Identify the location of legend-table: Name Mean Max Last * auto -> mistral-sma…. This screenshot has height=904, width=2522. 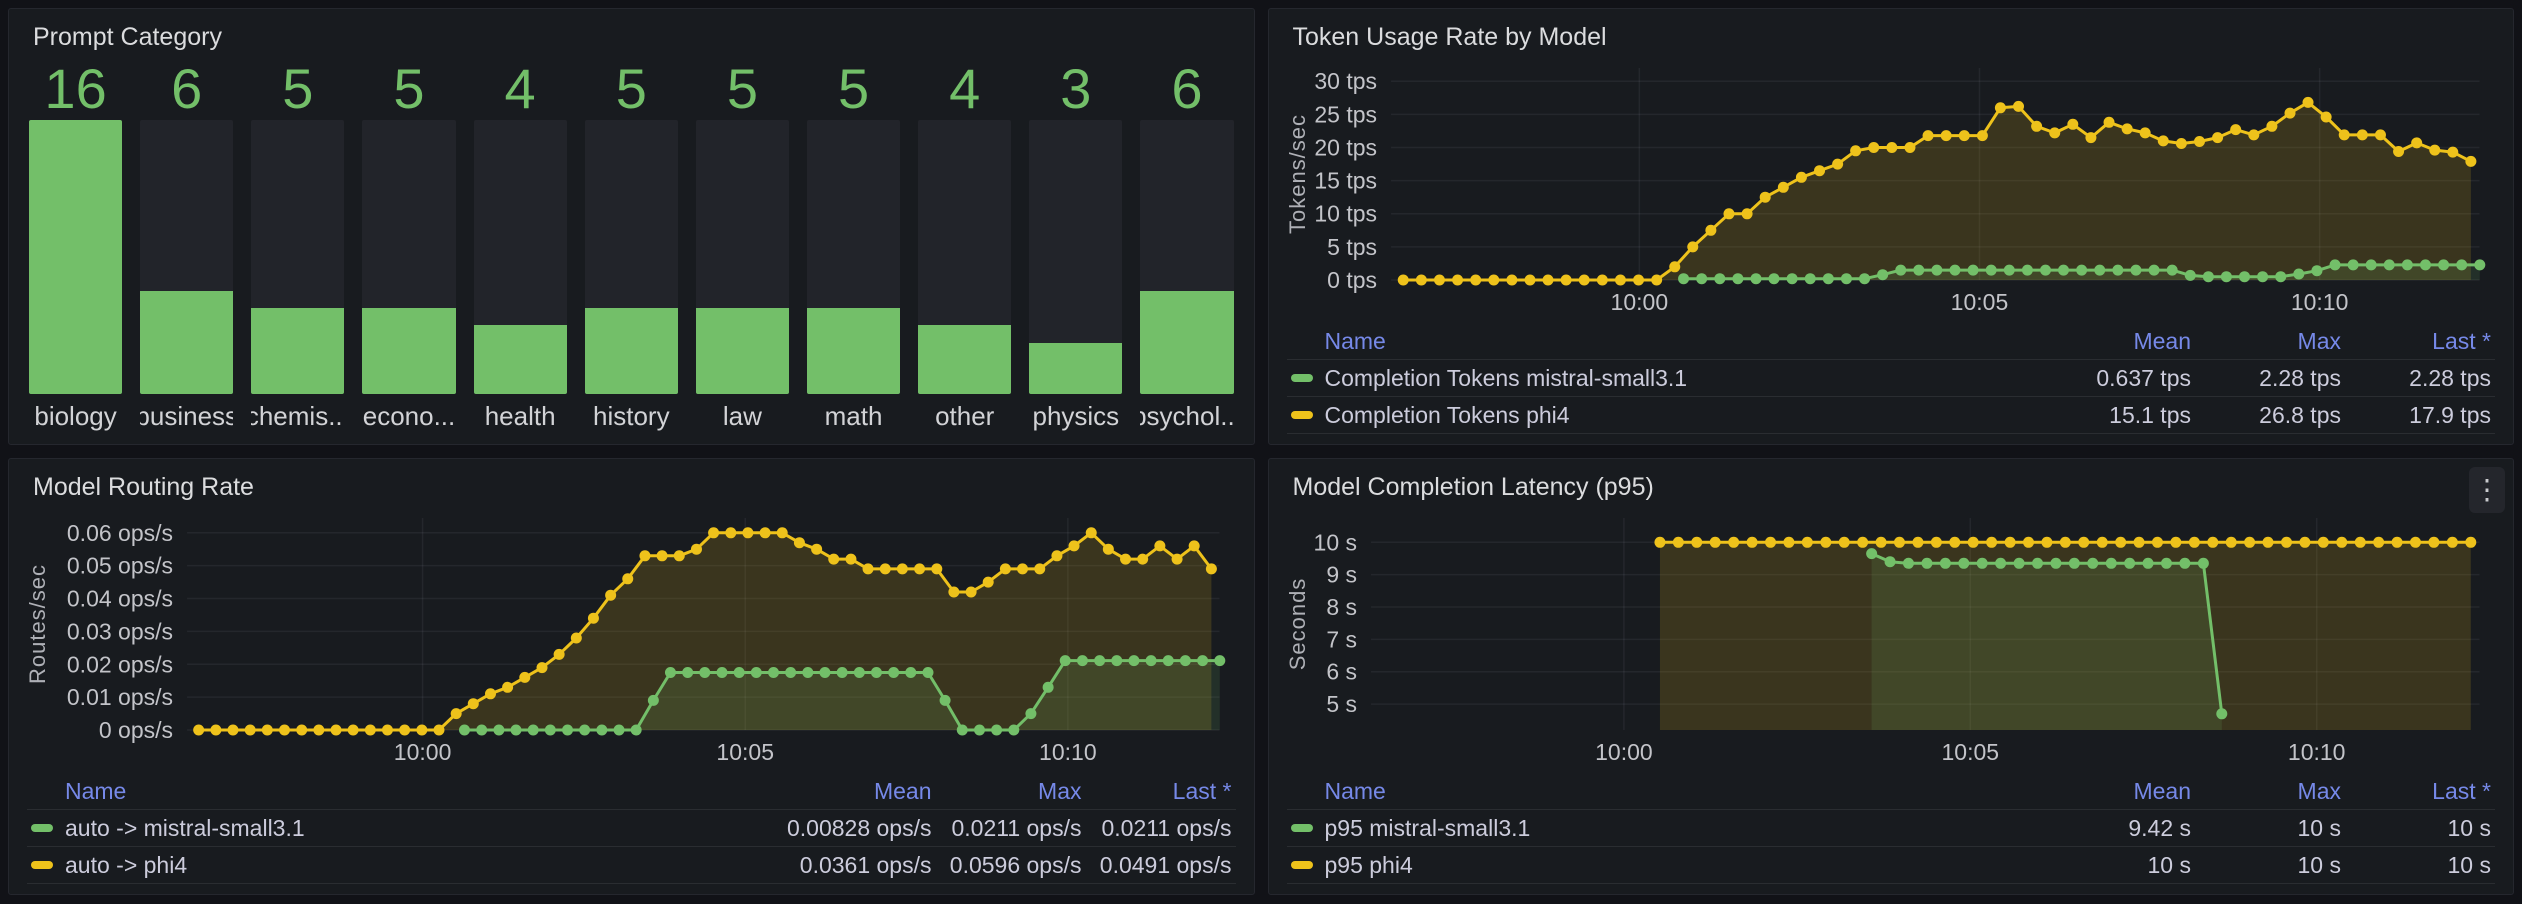
(631, 828).